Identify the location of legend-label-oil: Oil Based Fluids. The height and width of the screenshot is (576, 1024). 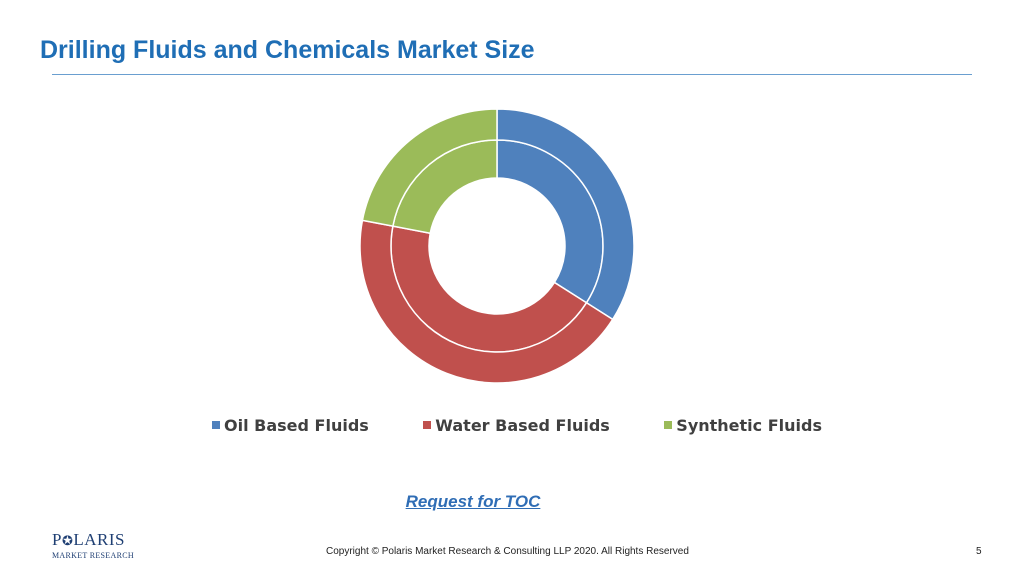
(296, 425).